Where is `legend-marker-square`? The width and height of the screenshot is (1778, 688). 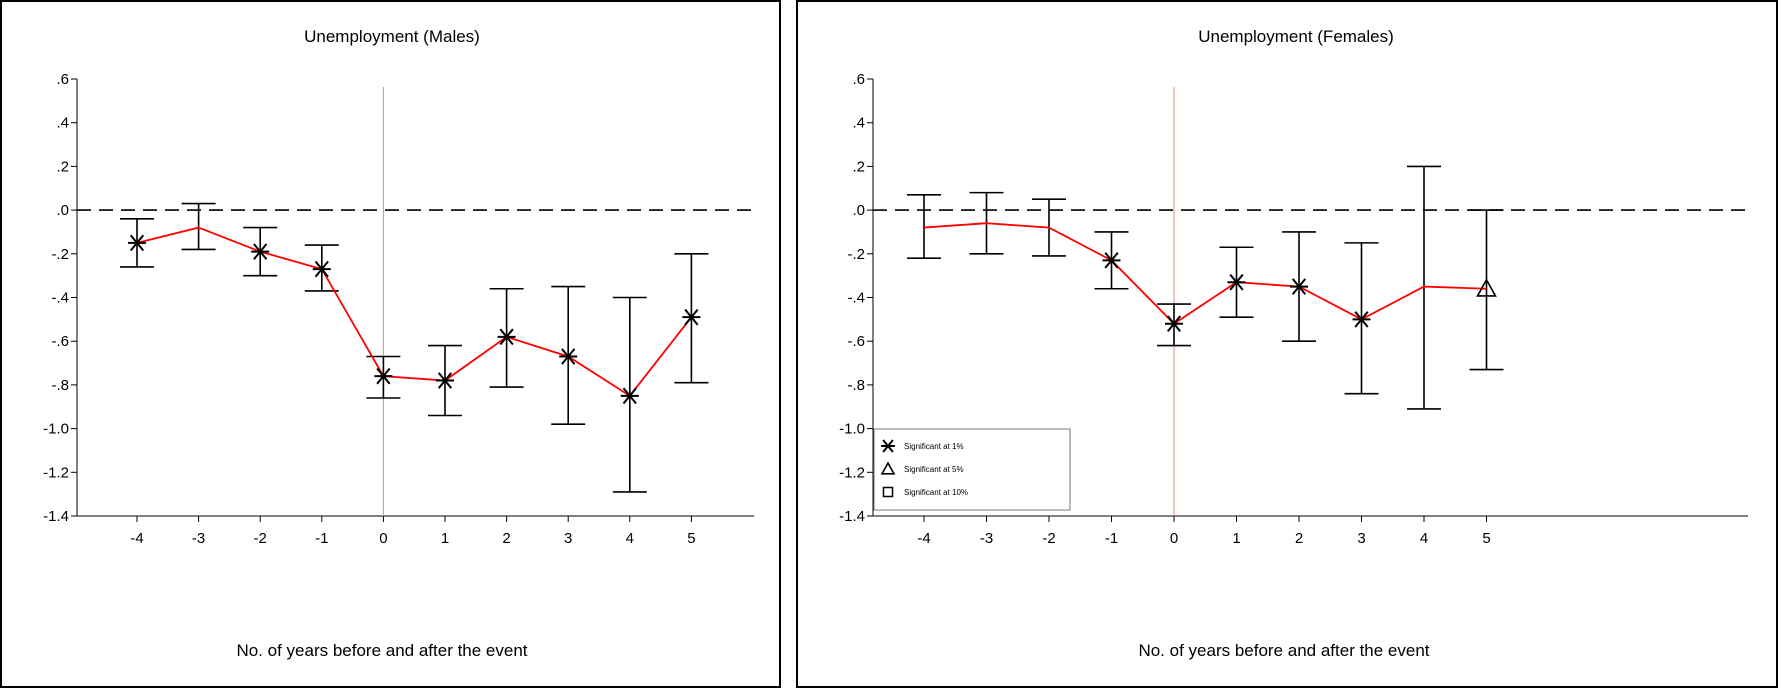
legend-marker-square is located at coordinates (888, 492).